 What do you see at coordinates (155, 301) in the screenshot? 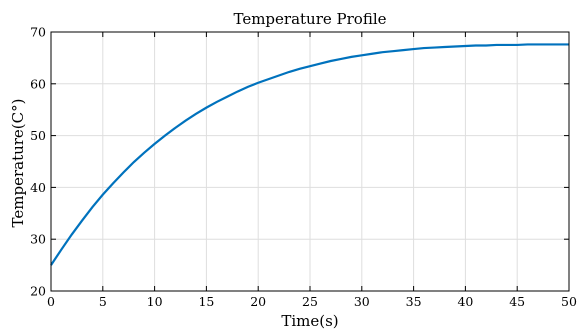
I see `x-tick-label: 10` at bounding box center [155, 301].